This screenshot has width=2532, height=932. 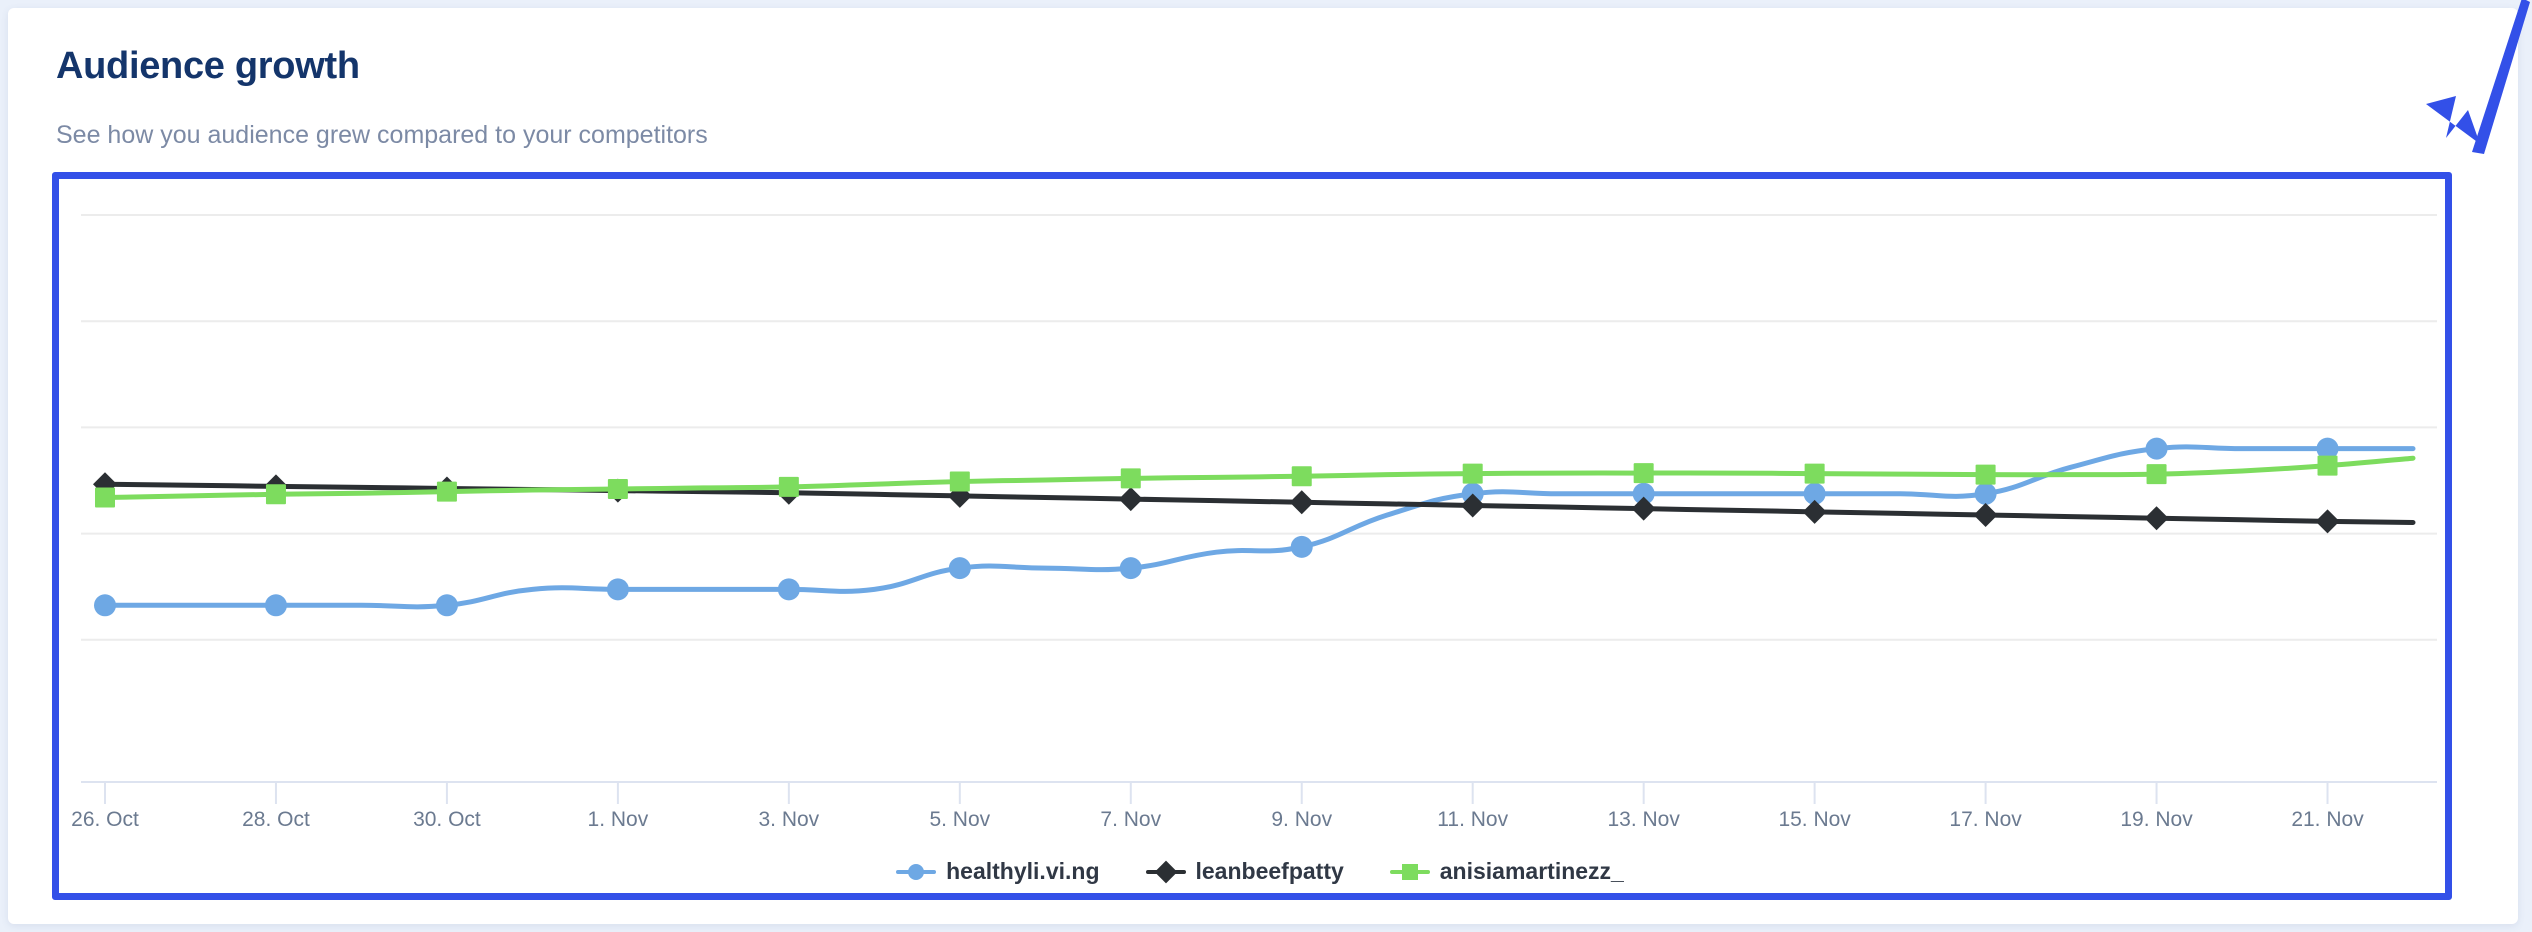 What do you see at coordinates (105, 819) in the screenshot?
I see `x-axis-tick-label: 26. Oct` at bounding box center [105, 819].